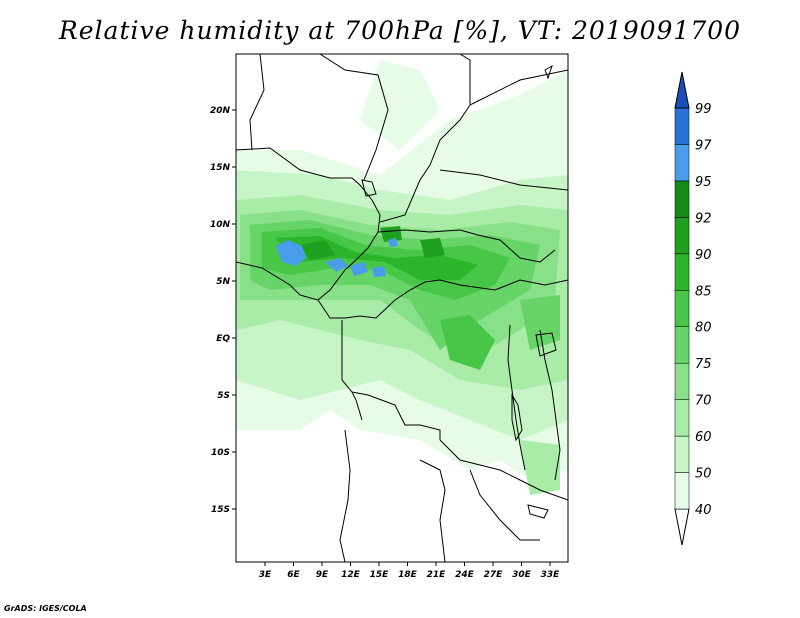 Image resolution: width=800 pixels, height=618 pixels. What do you see at coordinates (703, 364) in the screenshot?
I see `colorbar-label: 75` at bounding box center [703, 364].